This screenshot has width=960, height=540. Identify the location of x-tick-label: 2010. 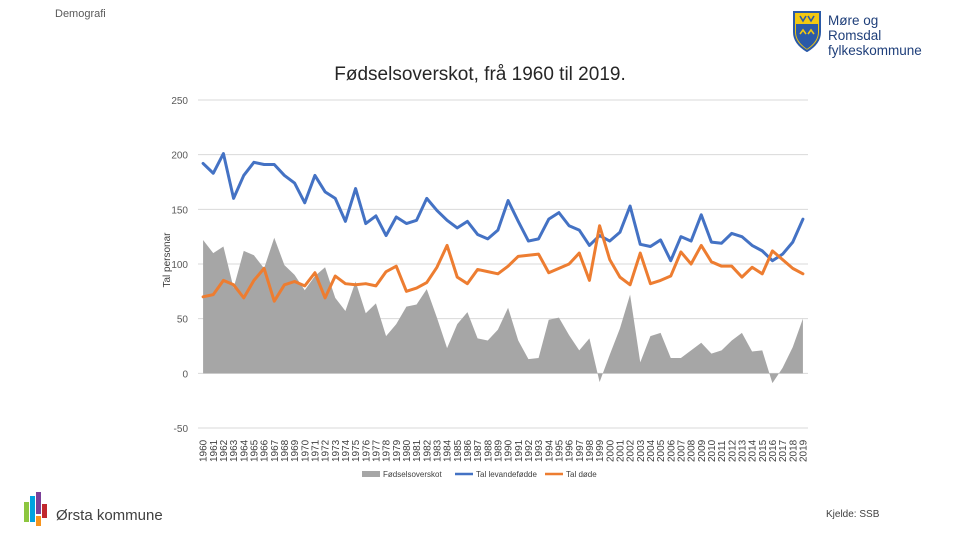
(712, 450).